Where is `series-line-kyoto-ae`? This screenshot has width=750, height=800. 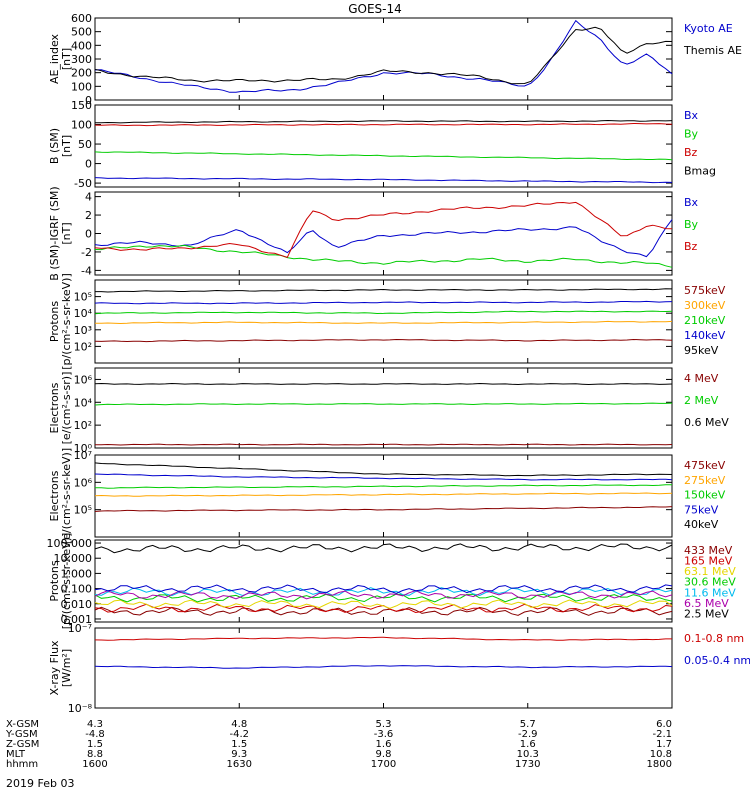 series-line-kyoto-ae is located at coordinates (383, 56).